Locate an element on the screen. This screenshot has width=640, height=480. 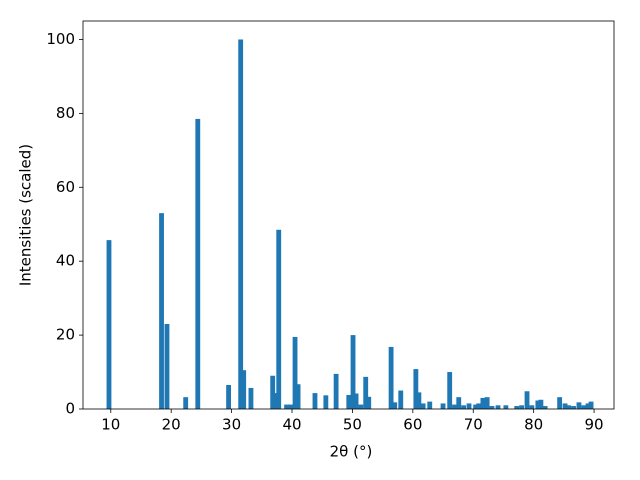
y-tick-label: 40 is located at coordinates (65, 261).